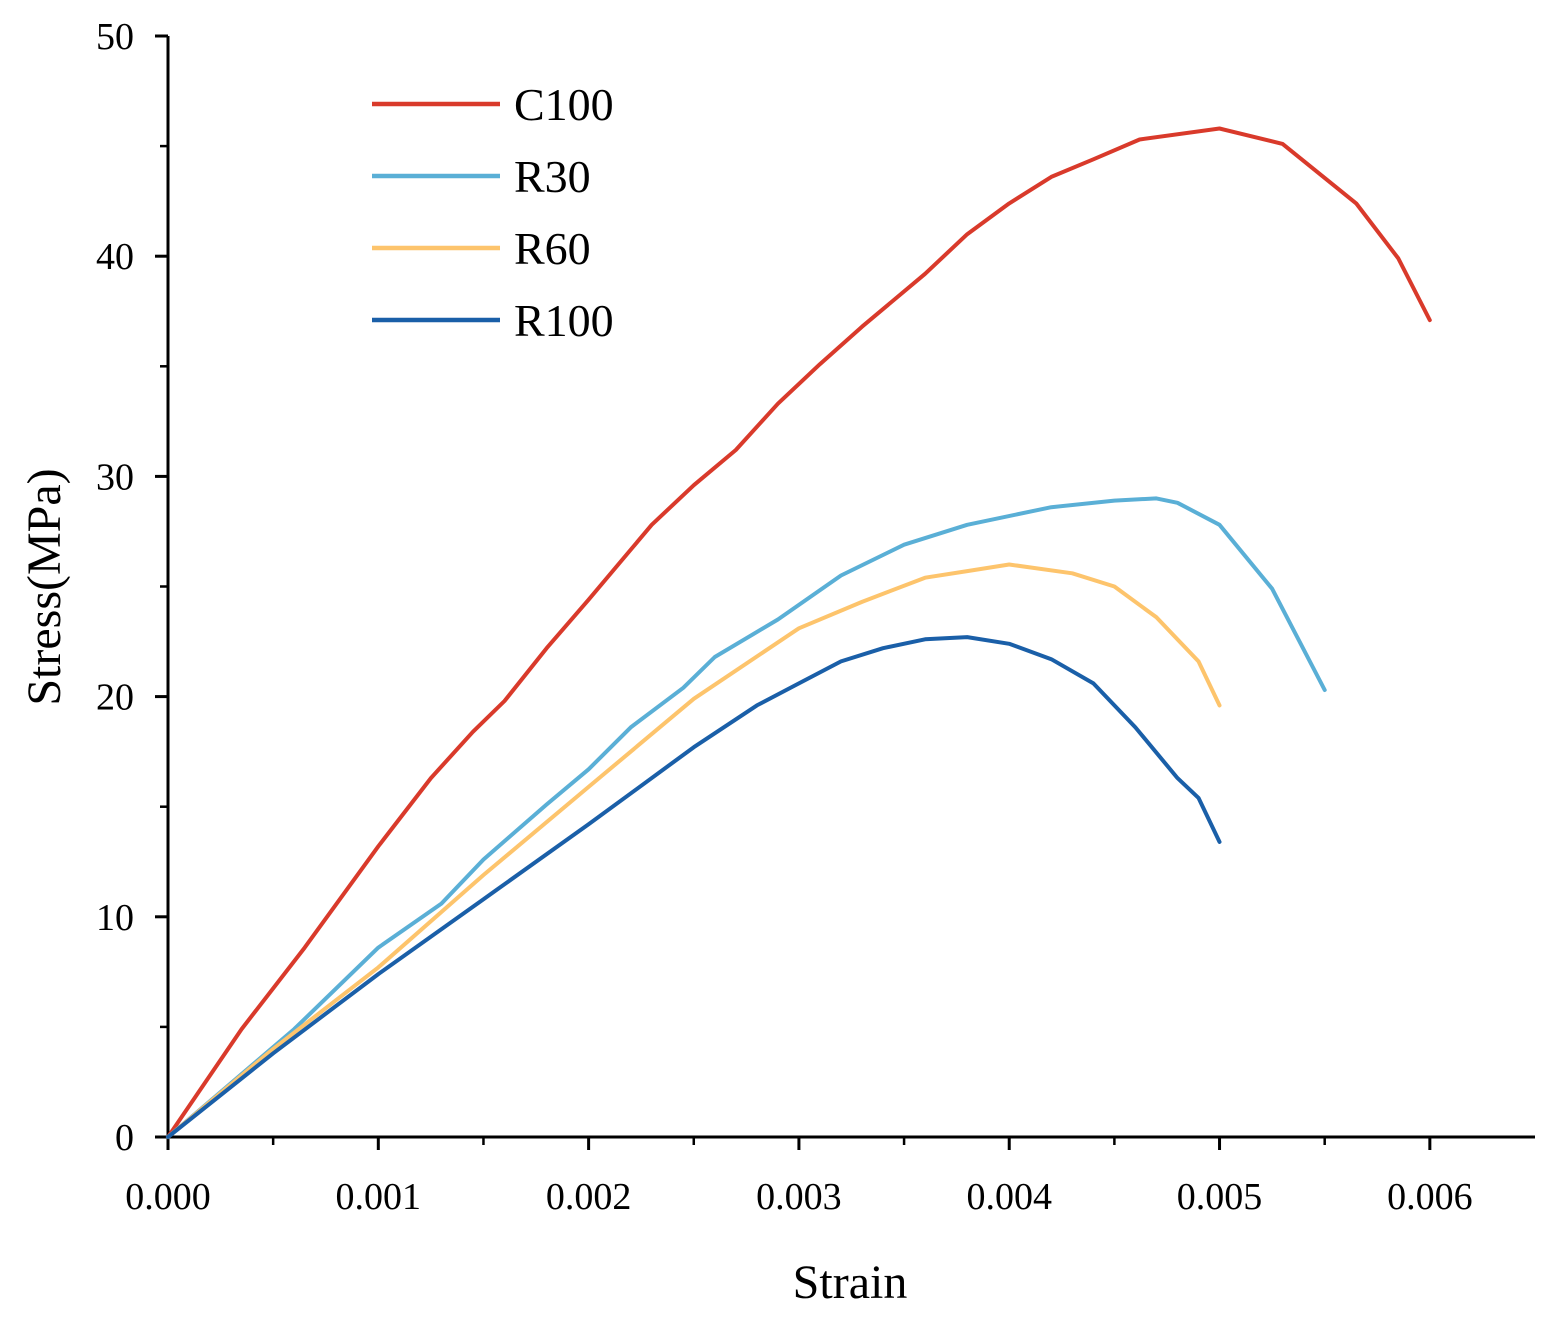 This screenshot has height=1319, width=1555. Describe the element at coordinates (1009, 1197) in the screenshot. I see `x-tick-label: 0.004` at that location.